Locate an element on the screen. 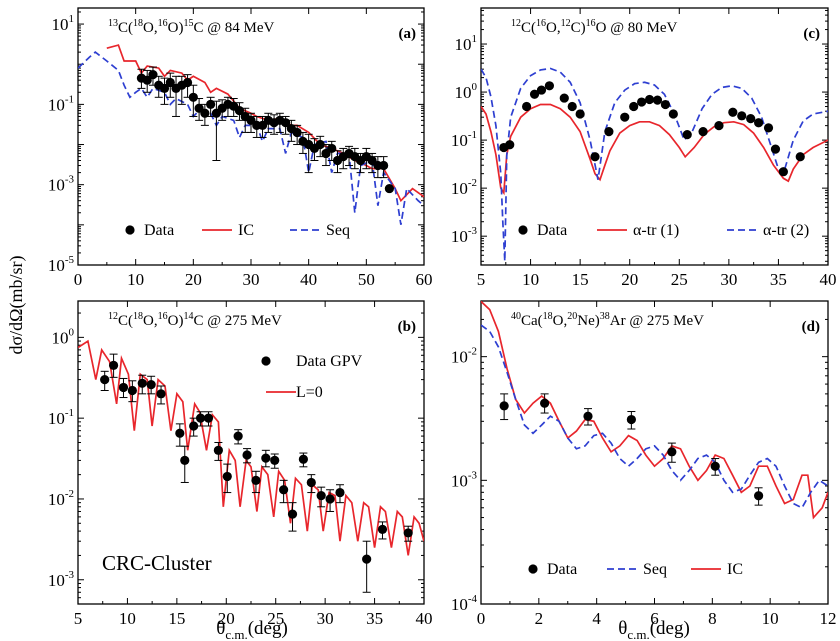 Image resolution: width=840 pixels, height=641 pixels. panel-title: 12C(16O,12C)16O @ 80 MeV is located at coordinates (594, 27).